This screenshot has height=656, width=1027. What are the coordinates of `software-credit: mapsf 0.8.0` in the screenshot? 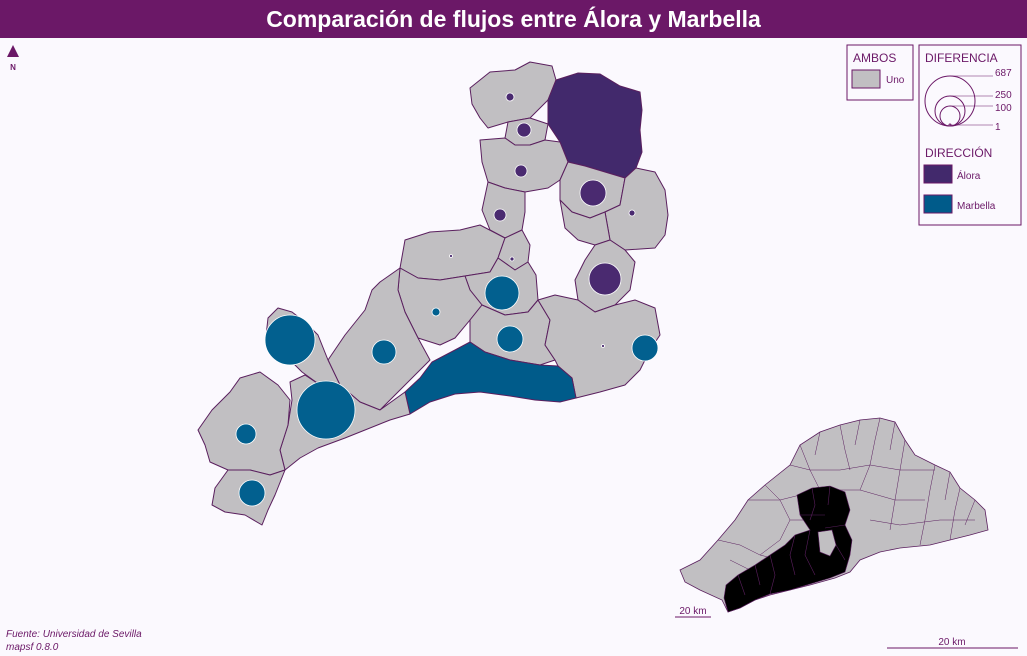 It's located at (32, 647).